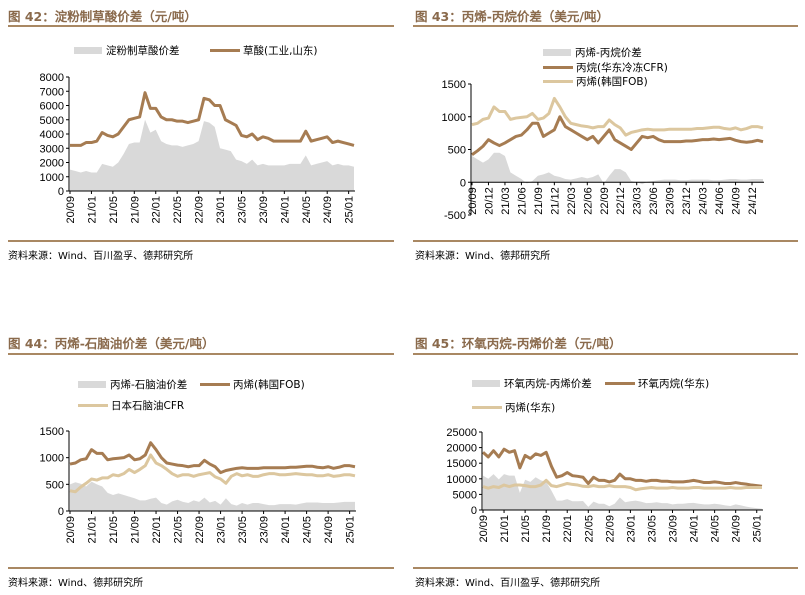 This screenshot has height=595, width=805. What do you see at coordinates (720, 201) in the screenshot?
I see `chart-1-x-tick-label: 24/06` at bounding box center [720, 201].